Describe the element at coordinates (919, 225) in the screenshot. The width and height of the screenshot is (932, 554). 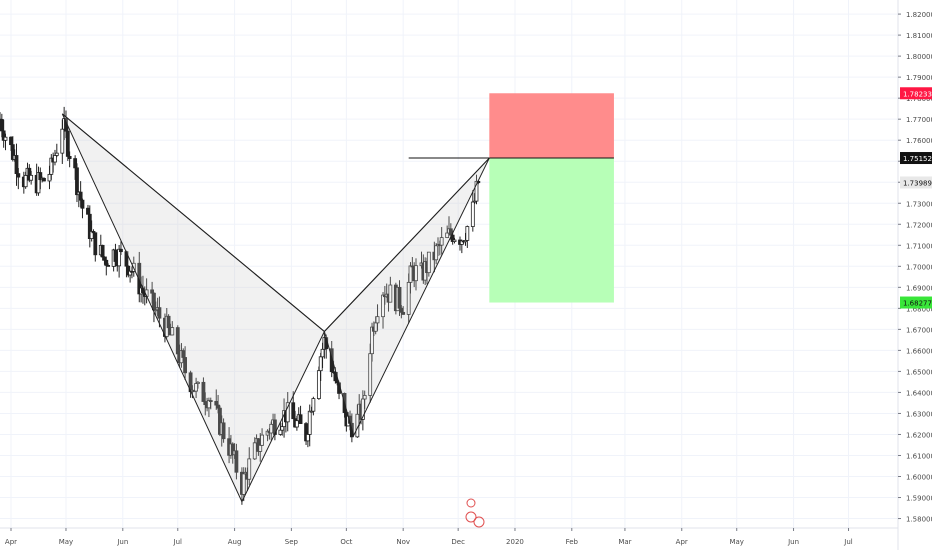
I see `price-tick-label: 1.72000` at that location.